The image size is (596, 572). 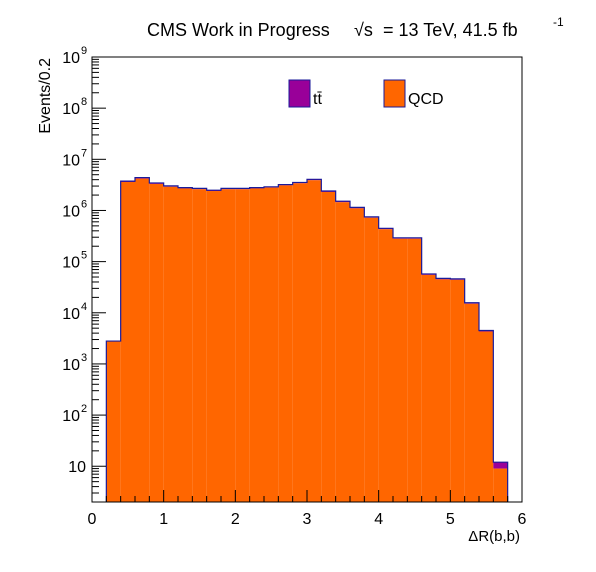 I want to click on legend-swatch-qcd, so click(x=394, y=93).